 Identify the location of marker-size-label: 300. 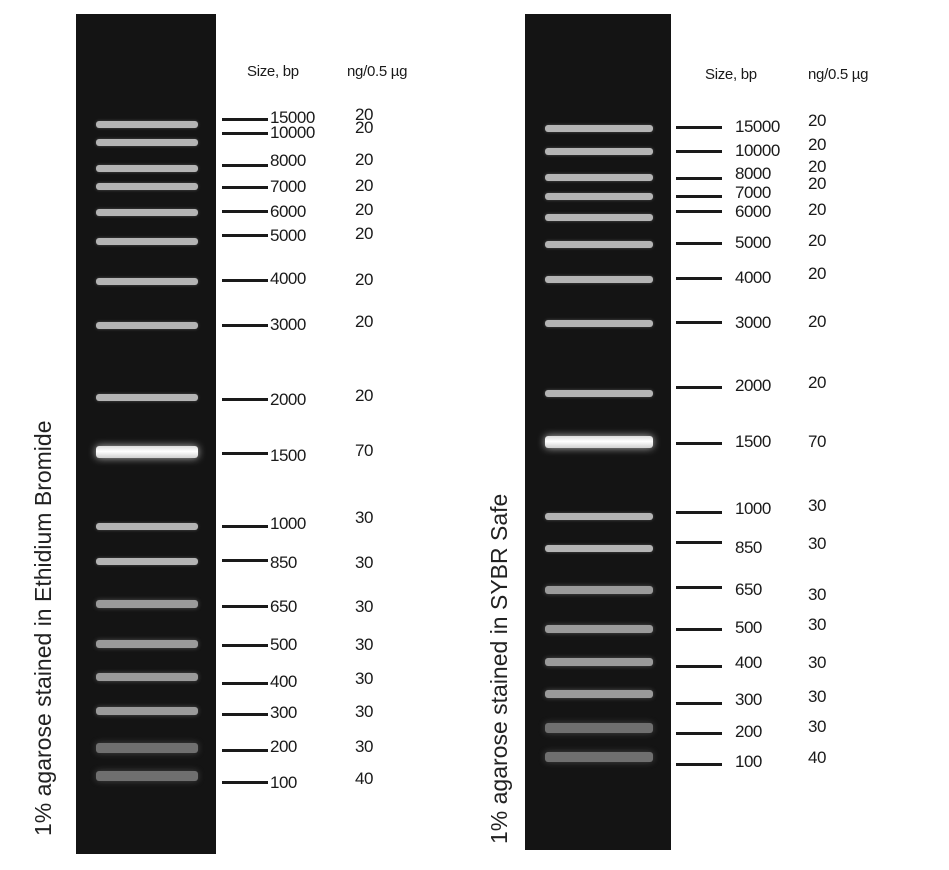
(283, 712).